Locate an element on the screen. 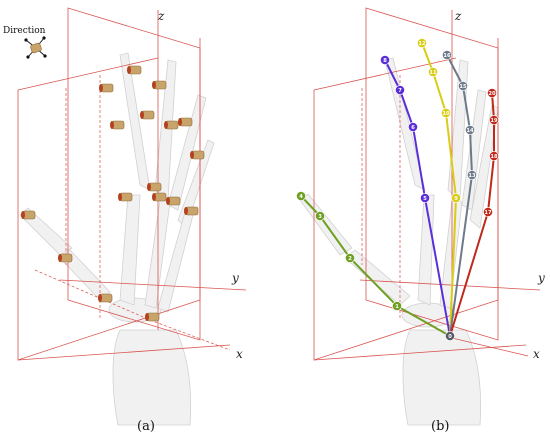  joint-node-8: 8 is located at coordinates (385, 60).